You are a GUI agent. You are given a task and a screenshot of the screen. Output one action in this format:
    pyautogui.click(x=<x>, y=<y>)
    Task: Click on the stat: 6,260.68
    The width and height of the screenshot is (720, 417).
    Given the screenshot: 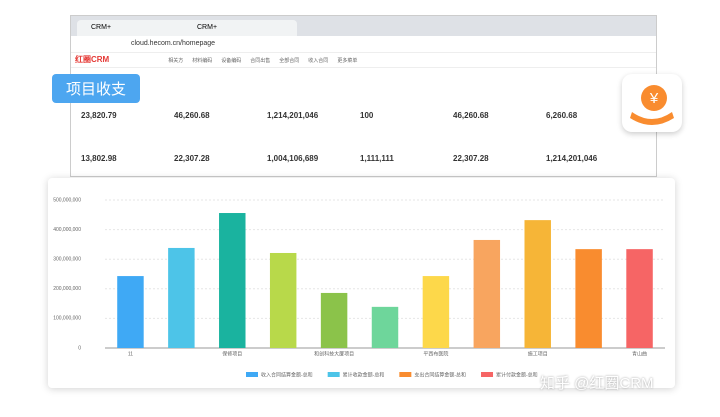 What is the action you would take?
    pyautogui.click(x=562, y=115)
    